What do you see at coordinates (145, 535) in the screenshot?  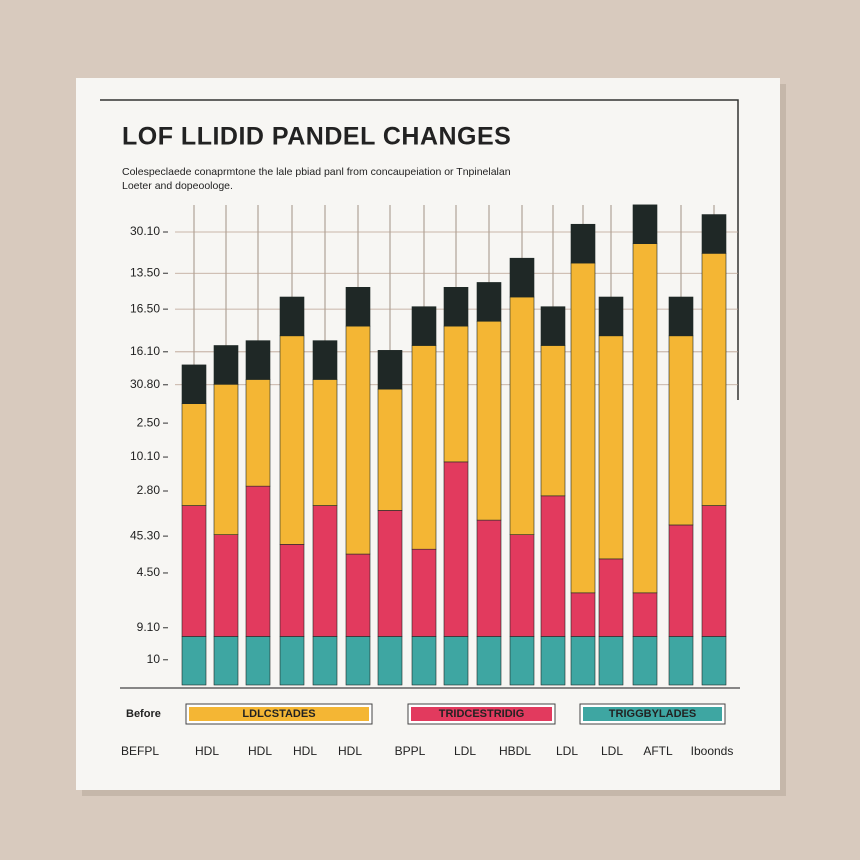 I see `y-tick-label: 45.30` at bounding box center [145, 535].